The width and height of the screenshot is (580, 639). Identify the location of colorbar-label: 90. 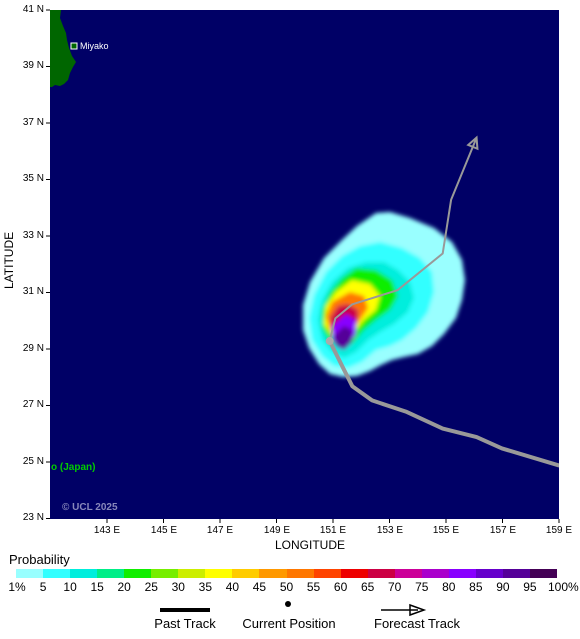
(503, 587).